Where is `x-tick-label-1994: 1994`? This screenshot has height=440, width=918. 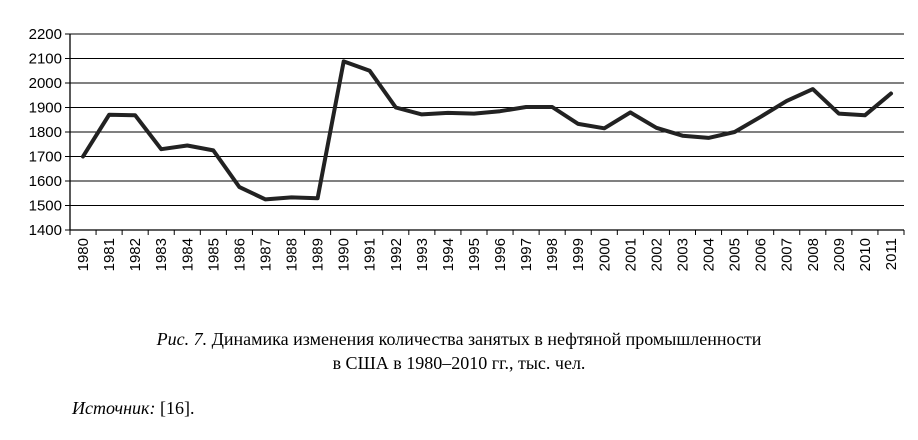
x-tick-label-1994: 1994 is located at coordinates (448, 254).